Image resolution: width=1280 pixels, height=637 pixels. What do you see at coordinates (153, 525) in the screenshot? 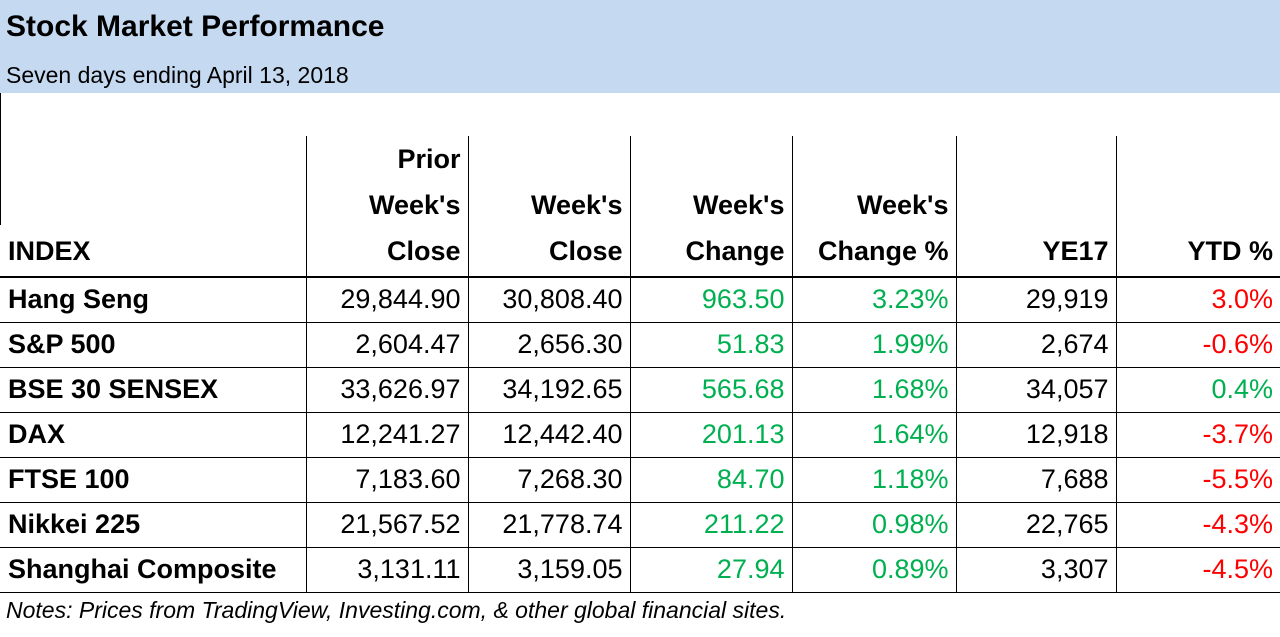
I see `cell-index: Nikkei 225` at bounding box center [153, 525].